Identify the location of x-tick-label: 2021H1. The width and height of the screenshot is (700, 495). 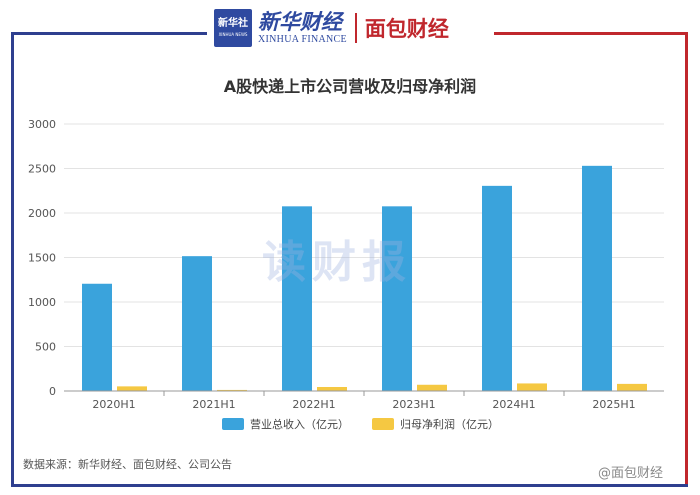
(213, 404).